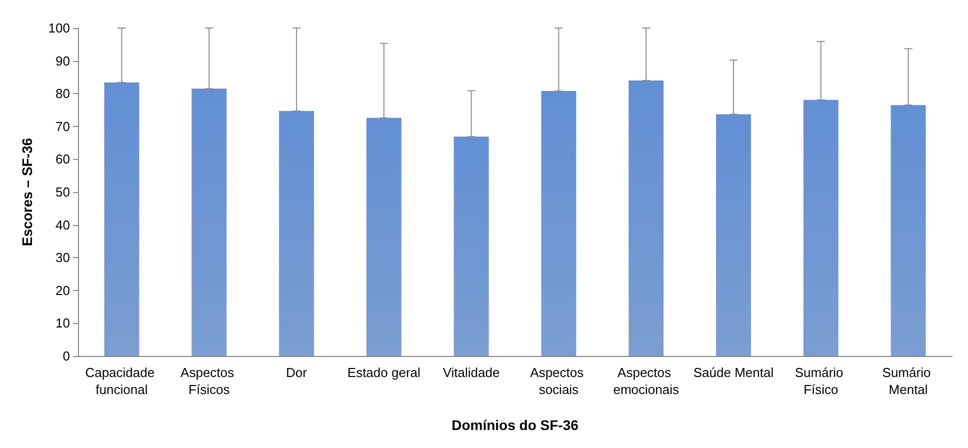 Image resolution: width=968 pixels, height=448 pixels. Describe the element at coordinates (559, 381) in the screenshot. I see `x-tick-label: Aspectos sociais` at that location.